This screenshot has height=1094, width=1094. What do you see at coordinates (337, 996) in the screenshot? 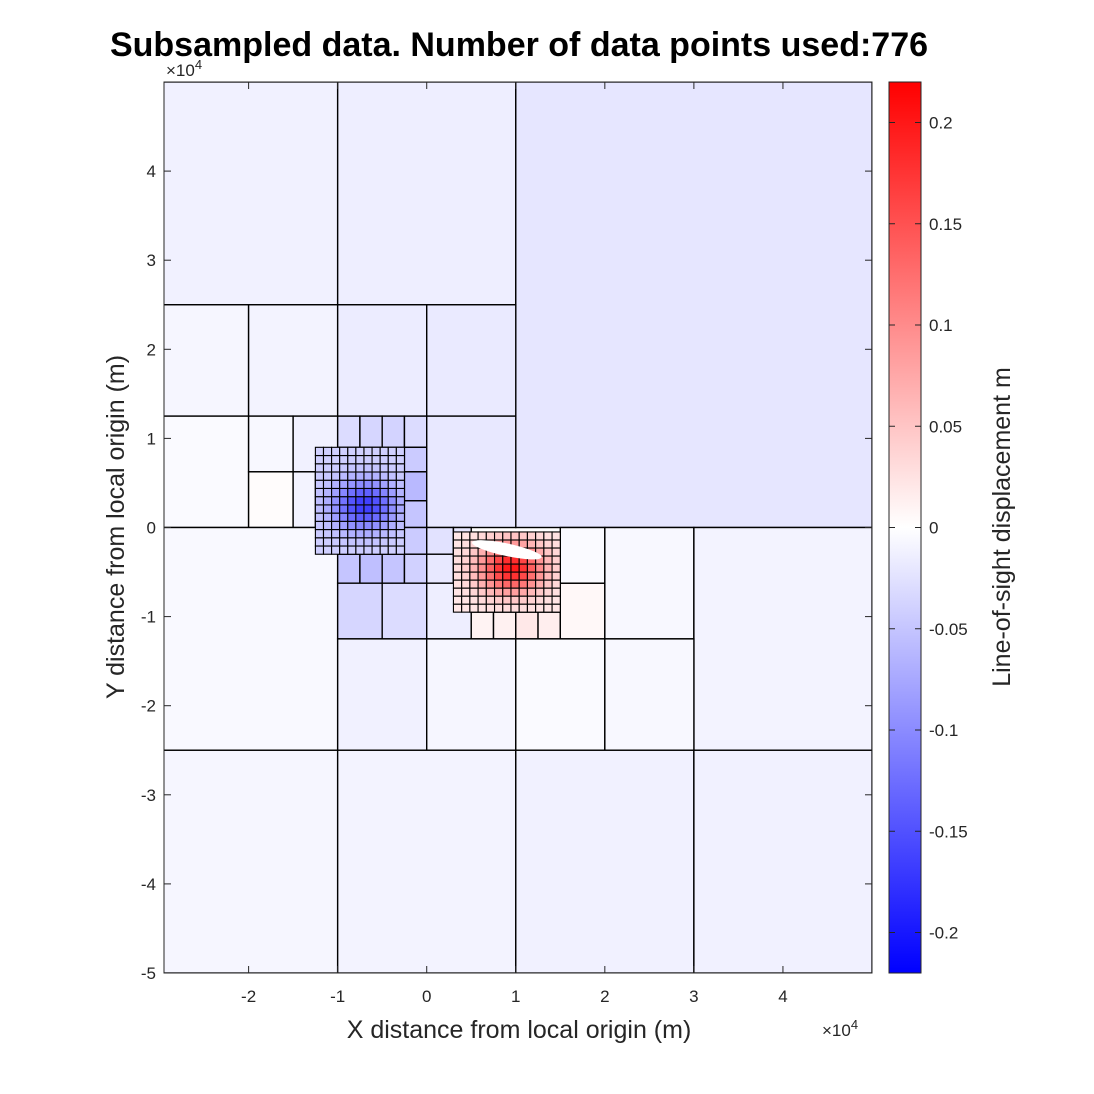
I see `x-tick-label: -1` at bounding box center [337, 996].